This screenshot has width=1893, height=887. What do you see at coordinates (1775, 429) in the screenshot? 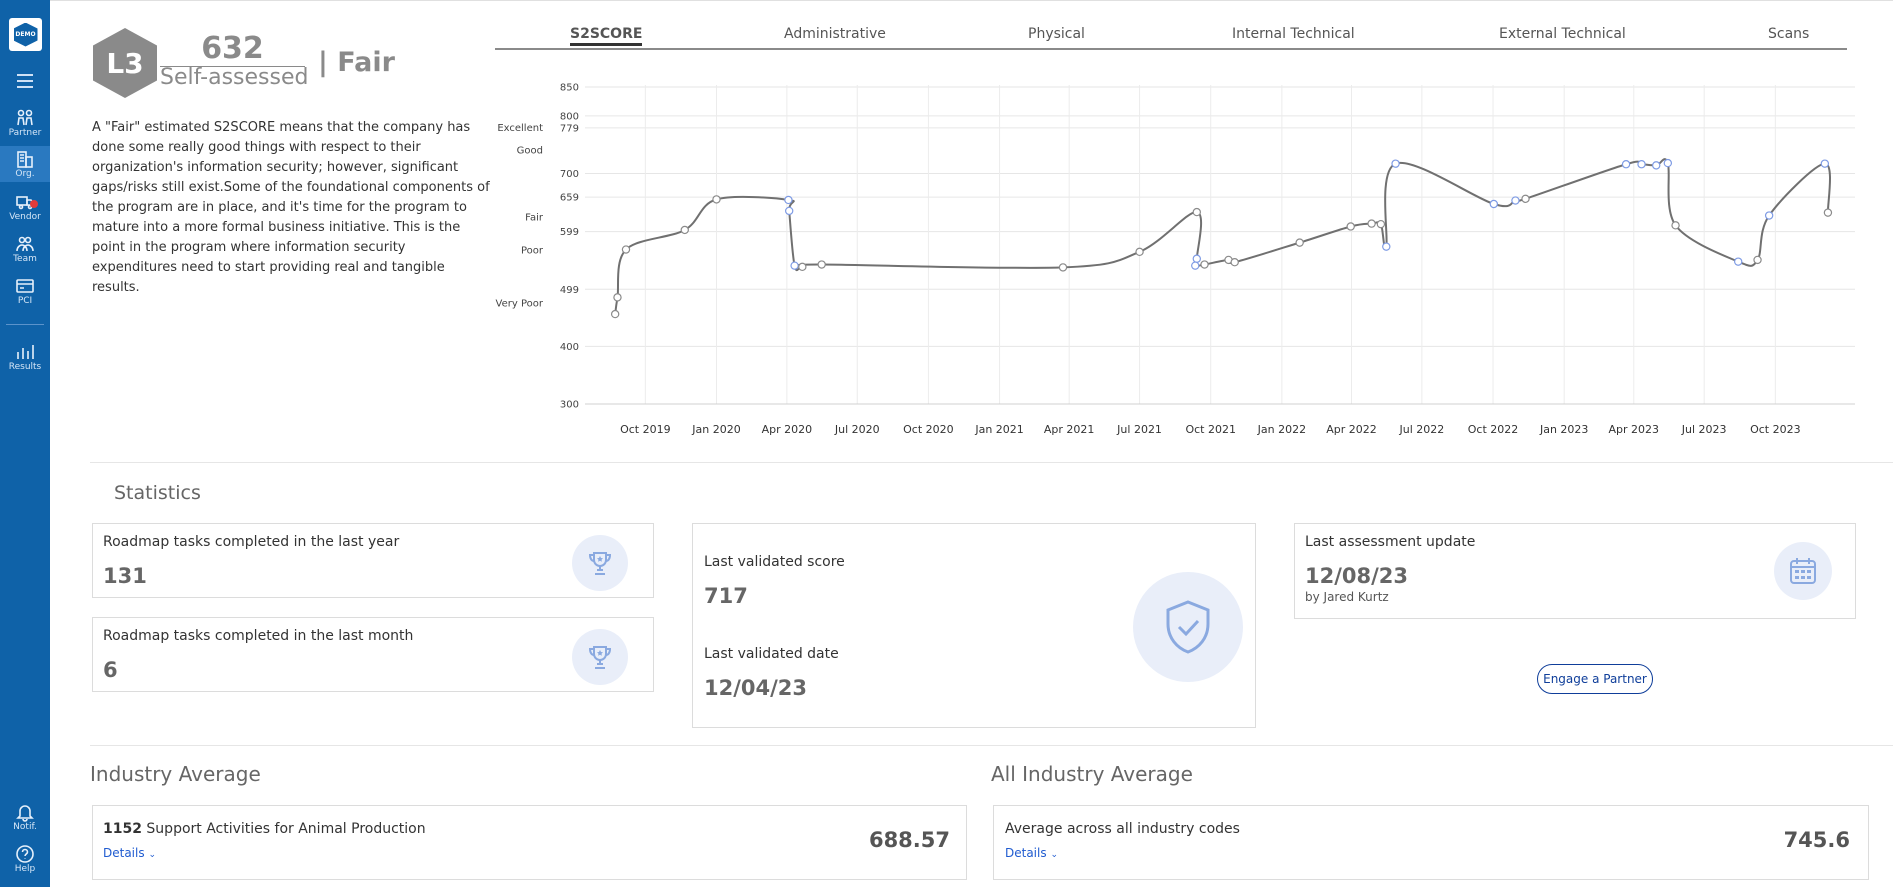
I see `x-tick-label: Oct 2023` at bounding box center [1775, 429].